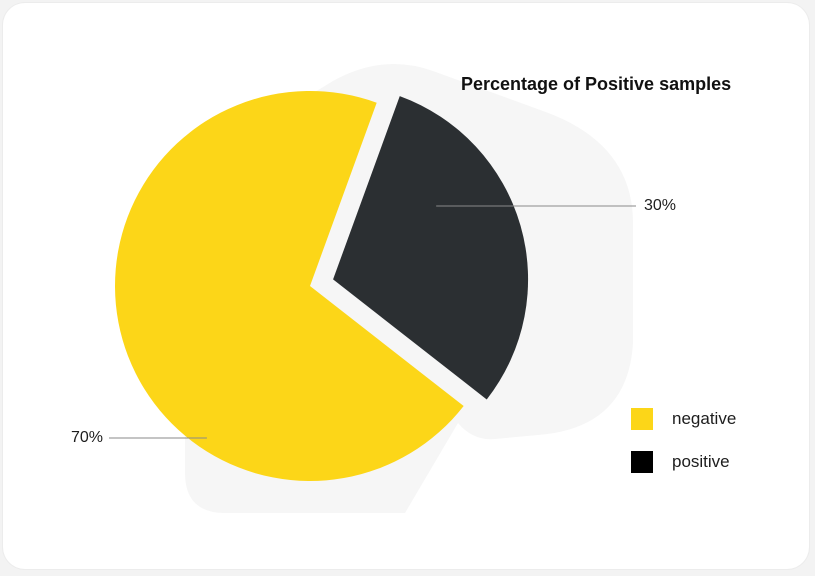 Image resolution: width=815 pixels, height=576 pixels. What do you see at coordinates (642, 419) in the screenshot?
I see `legend-swatch-negative` at bounding box center [642, 419].